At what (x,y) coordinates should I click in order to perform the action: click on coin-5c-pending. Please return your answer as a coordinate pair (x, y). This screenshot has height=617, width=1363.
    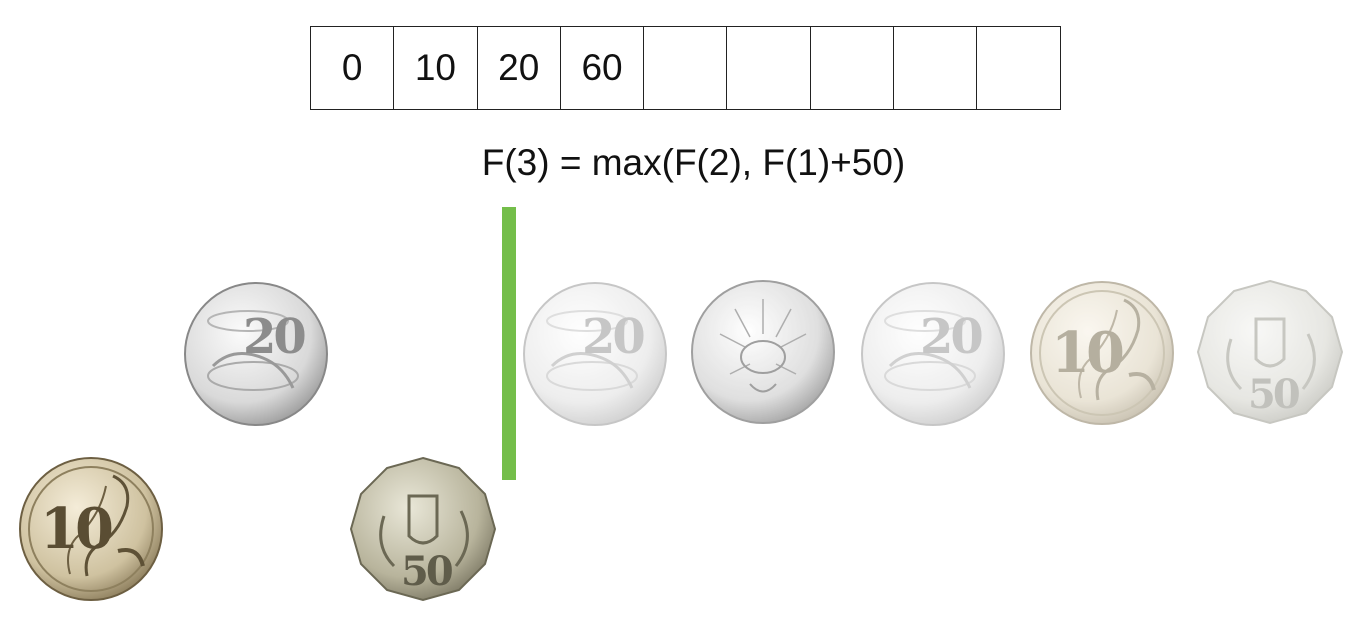
    Looking at the image, I should click on (763, 352).